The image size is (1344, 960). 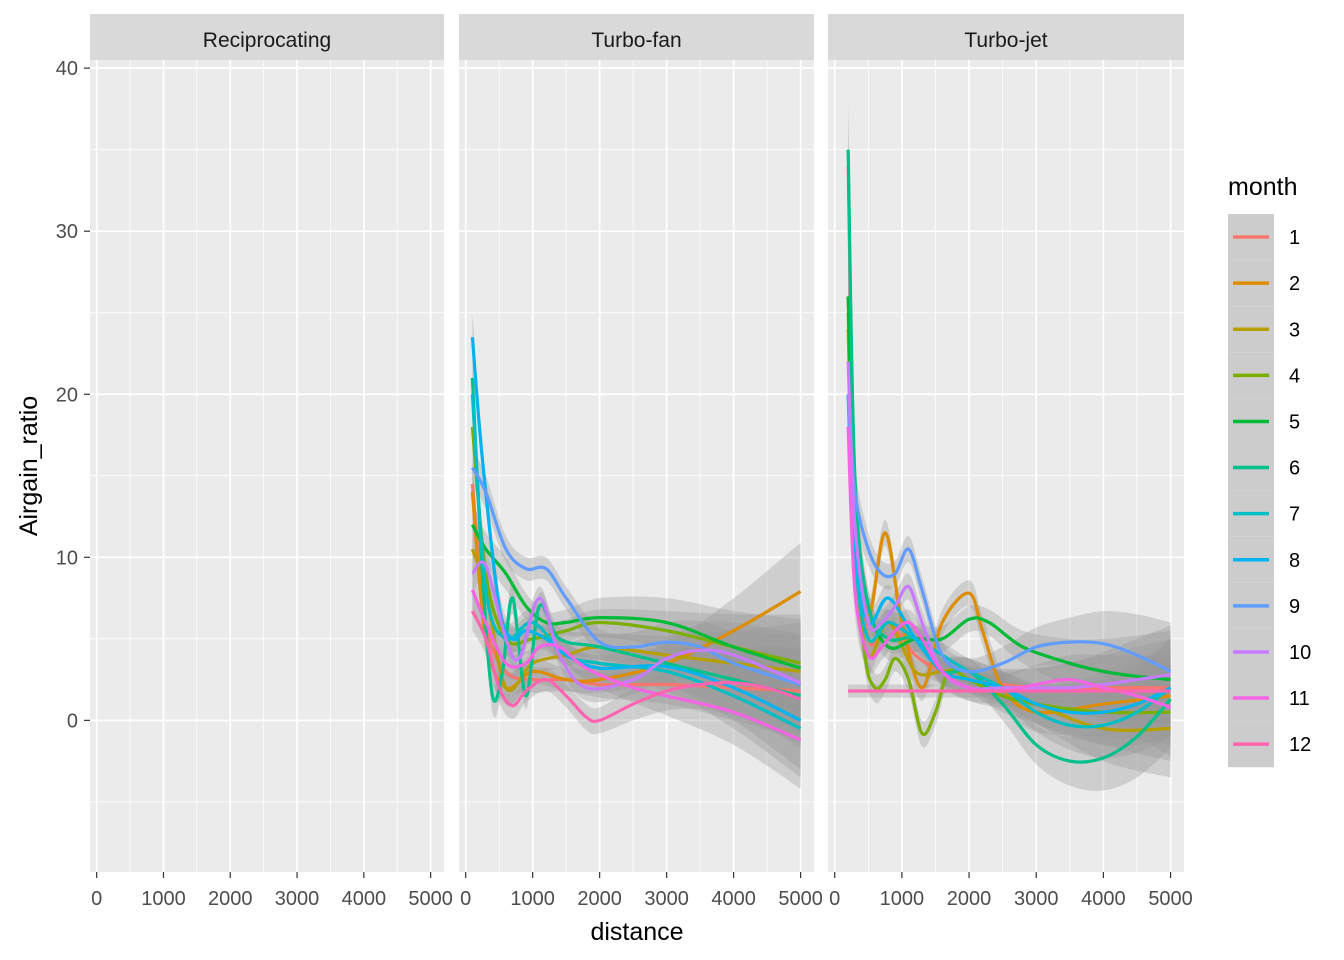 What do you see at coordinates (1294, 238) in the screenshot?
I see `legend-label: 1` at bounding box center [1294, 238].